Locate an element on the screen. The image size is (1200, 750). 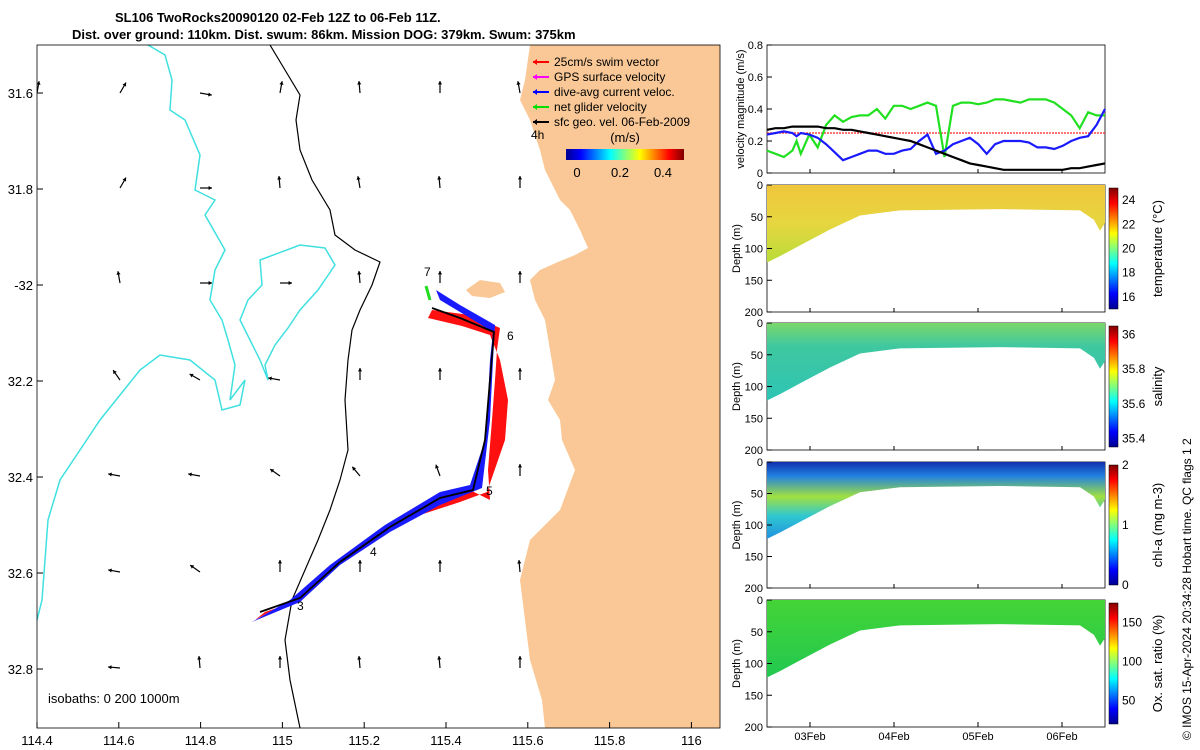
legend-item: GPS surface velocity is located at coordinates (599, 77).